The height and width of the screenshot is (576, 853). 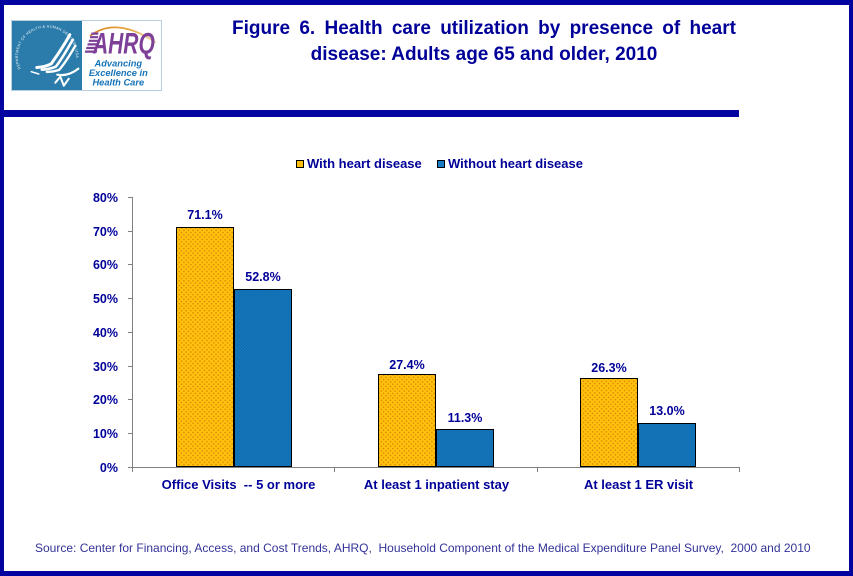 What do you see at coordinates (123, 44) in the screenshot?
I see `svg-text: AHRQ` at bounding box center [123, 44].